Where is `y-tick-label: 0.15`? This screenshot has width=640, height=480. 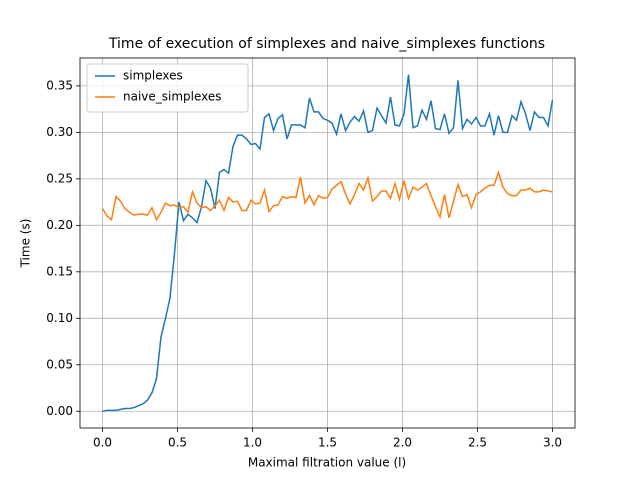 y-tick-label: 0.15 is located at coordinates (59, 271).